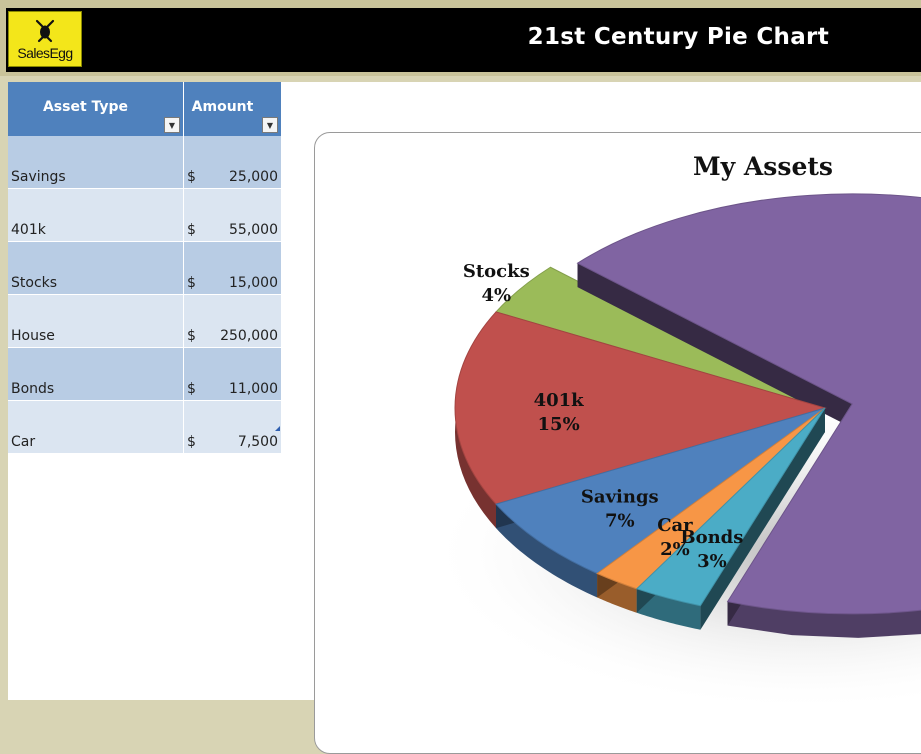 The image size is (921, 754). What do you see at coordinates (44, 53) in the screenshot?
I see `logo-text: SalesEgg` at bounding box center [44, 53].